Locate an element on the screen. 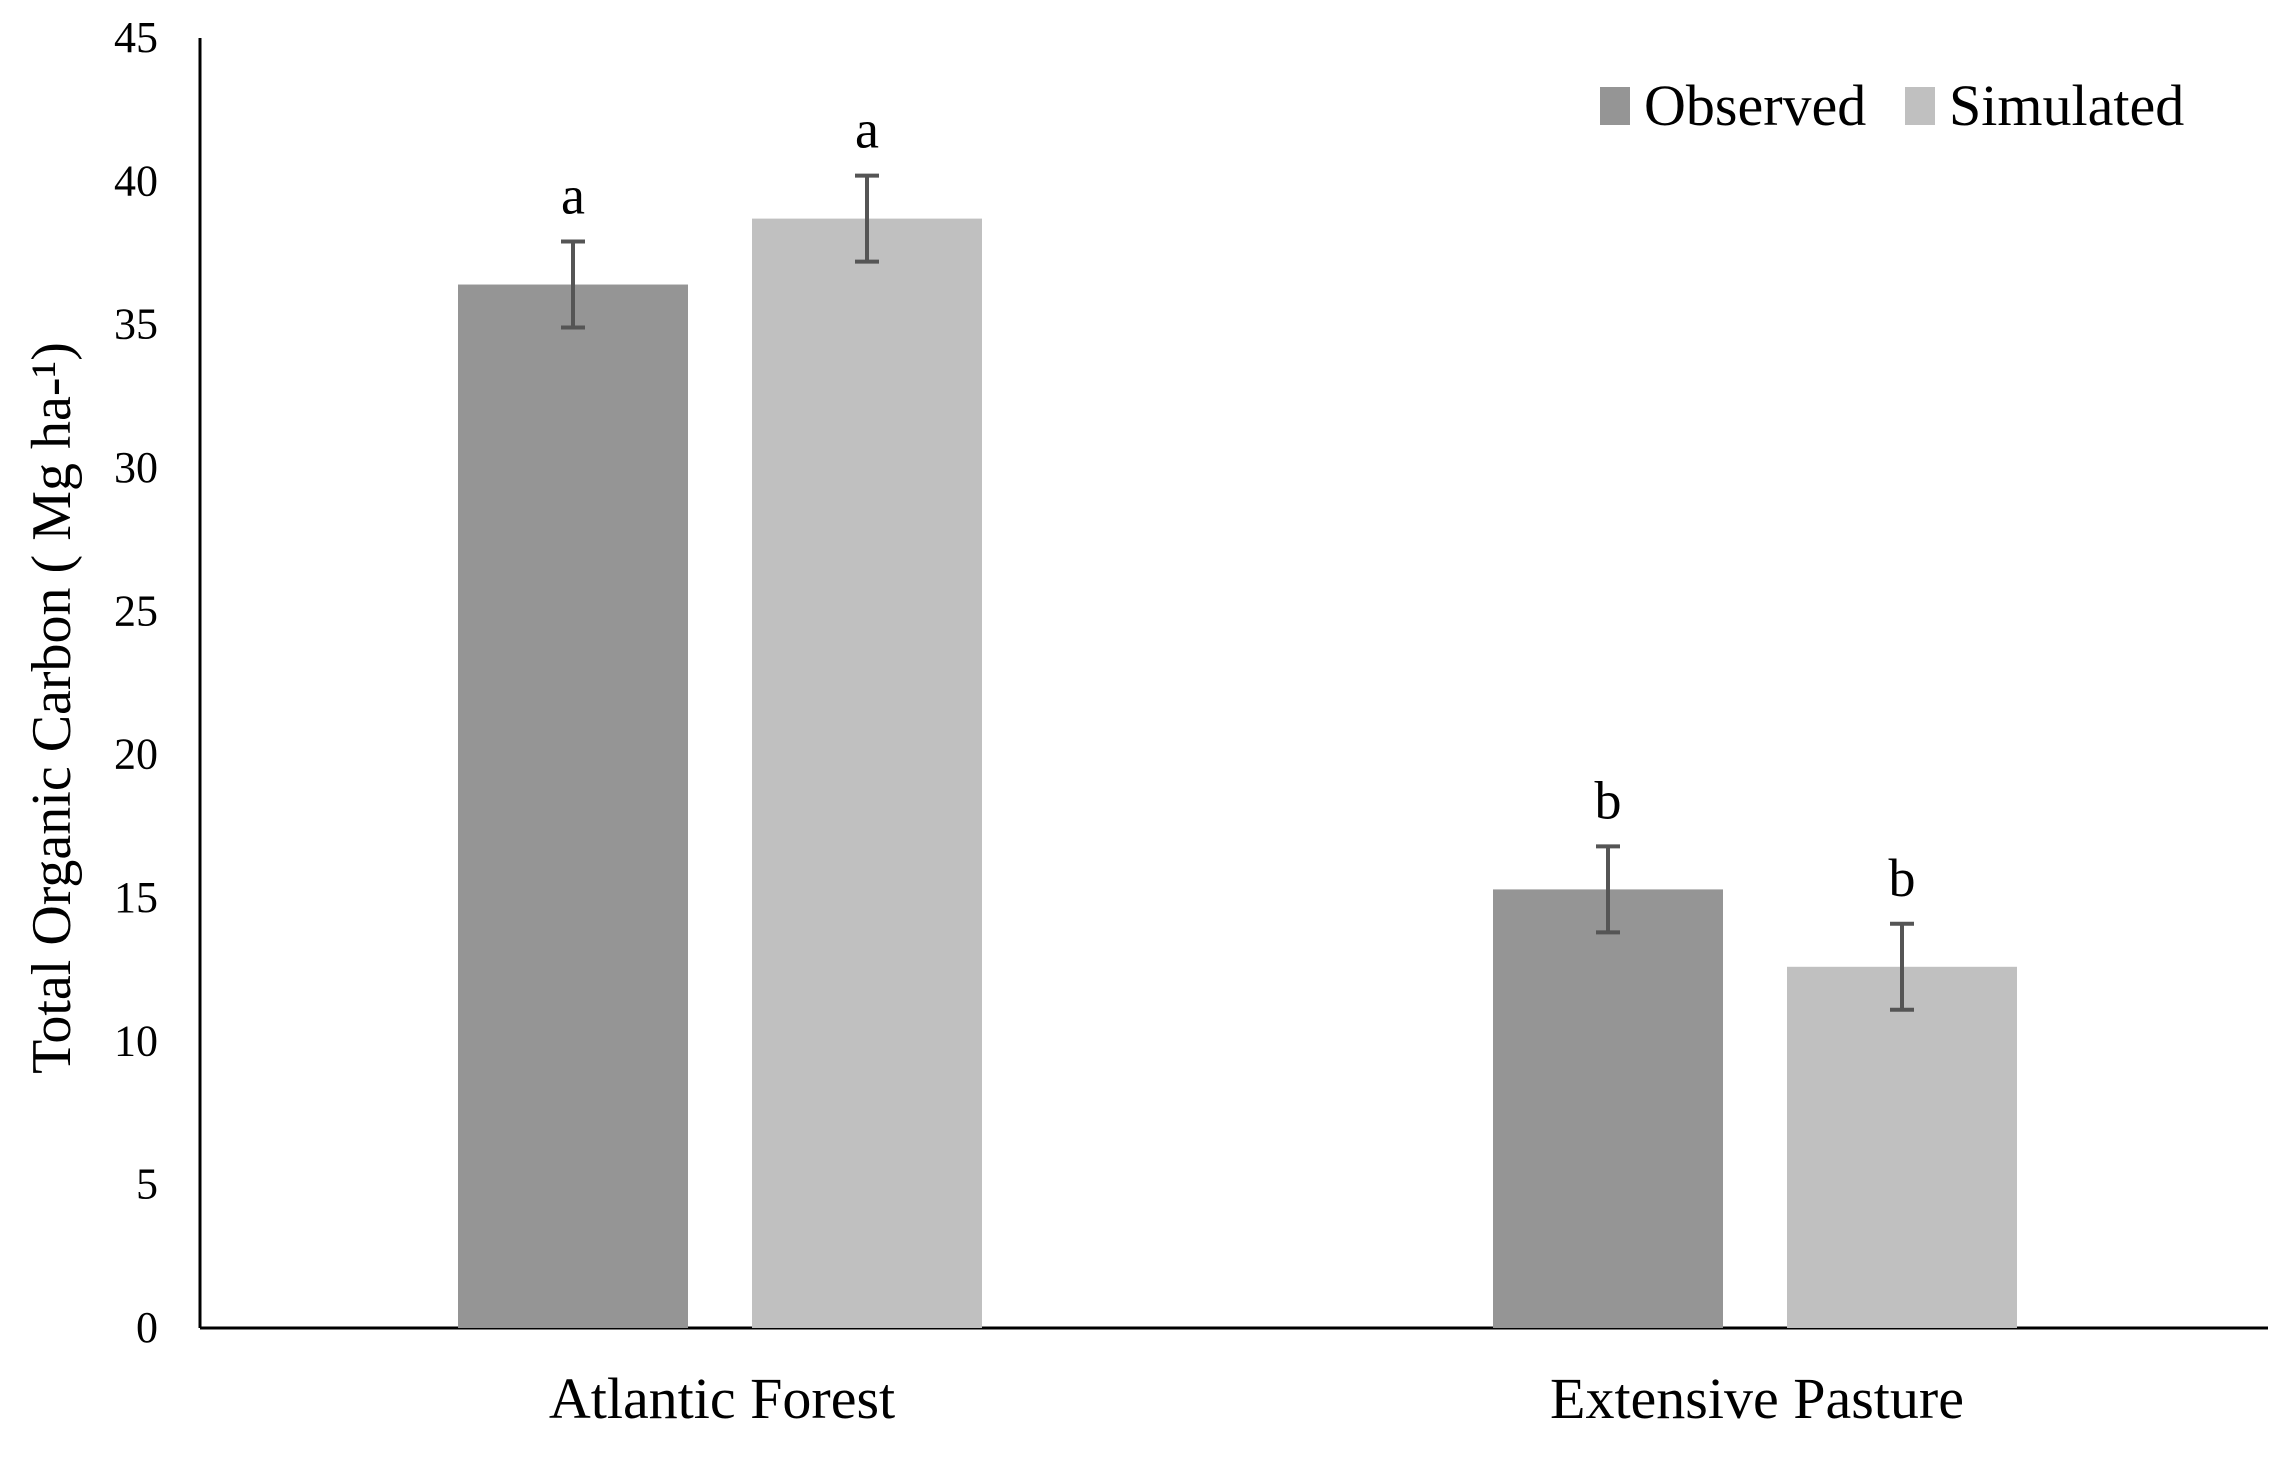 The height and width of the screenshot is (1458, 2276). y-tick-label: 15 is located at coordinates (136, 897).